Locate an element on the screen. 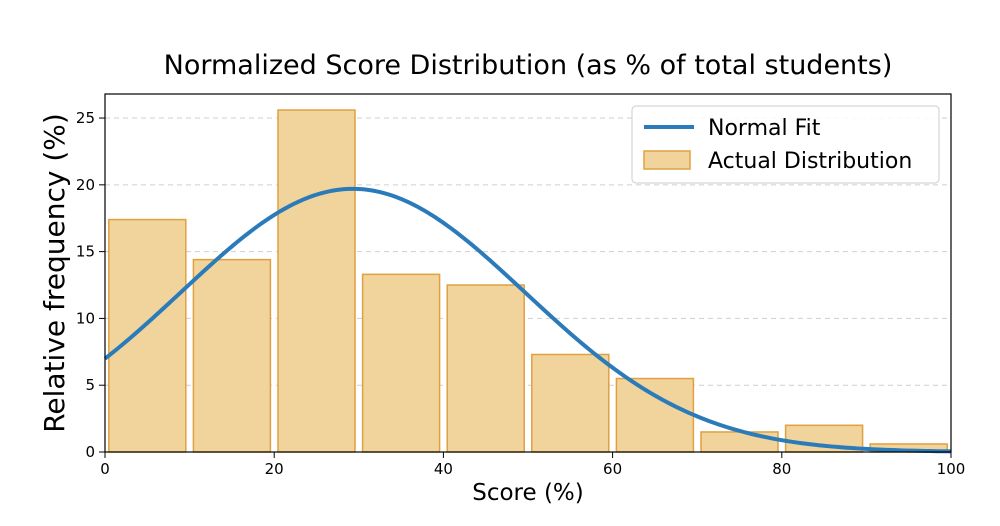 Image resolution: width=1000 pixels, height=526 pixels. x-axis-title: Score (%) is located at coordinates (528, 493).